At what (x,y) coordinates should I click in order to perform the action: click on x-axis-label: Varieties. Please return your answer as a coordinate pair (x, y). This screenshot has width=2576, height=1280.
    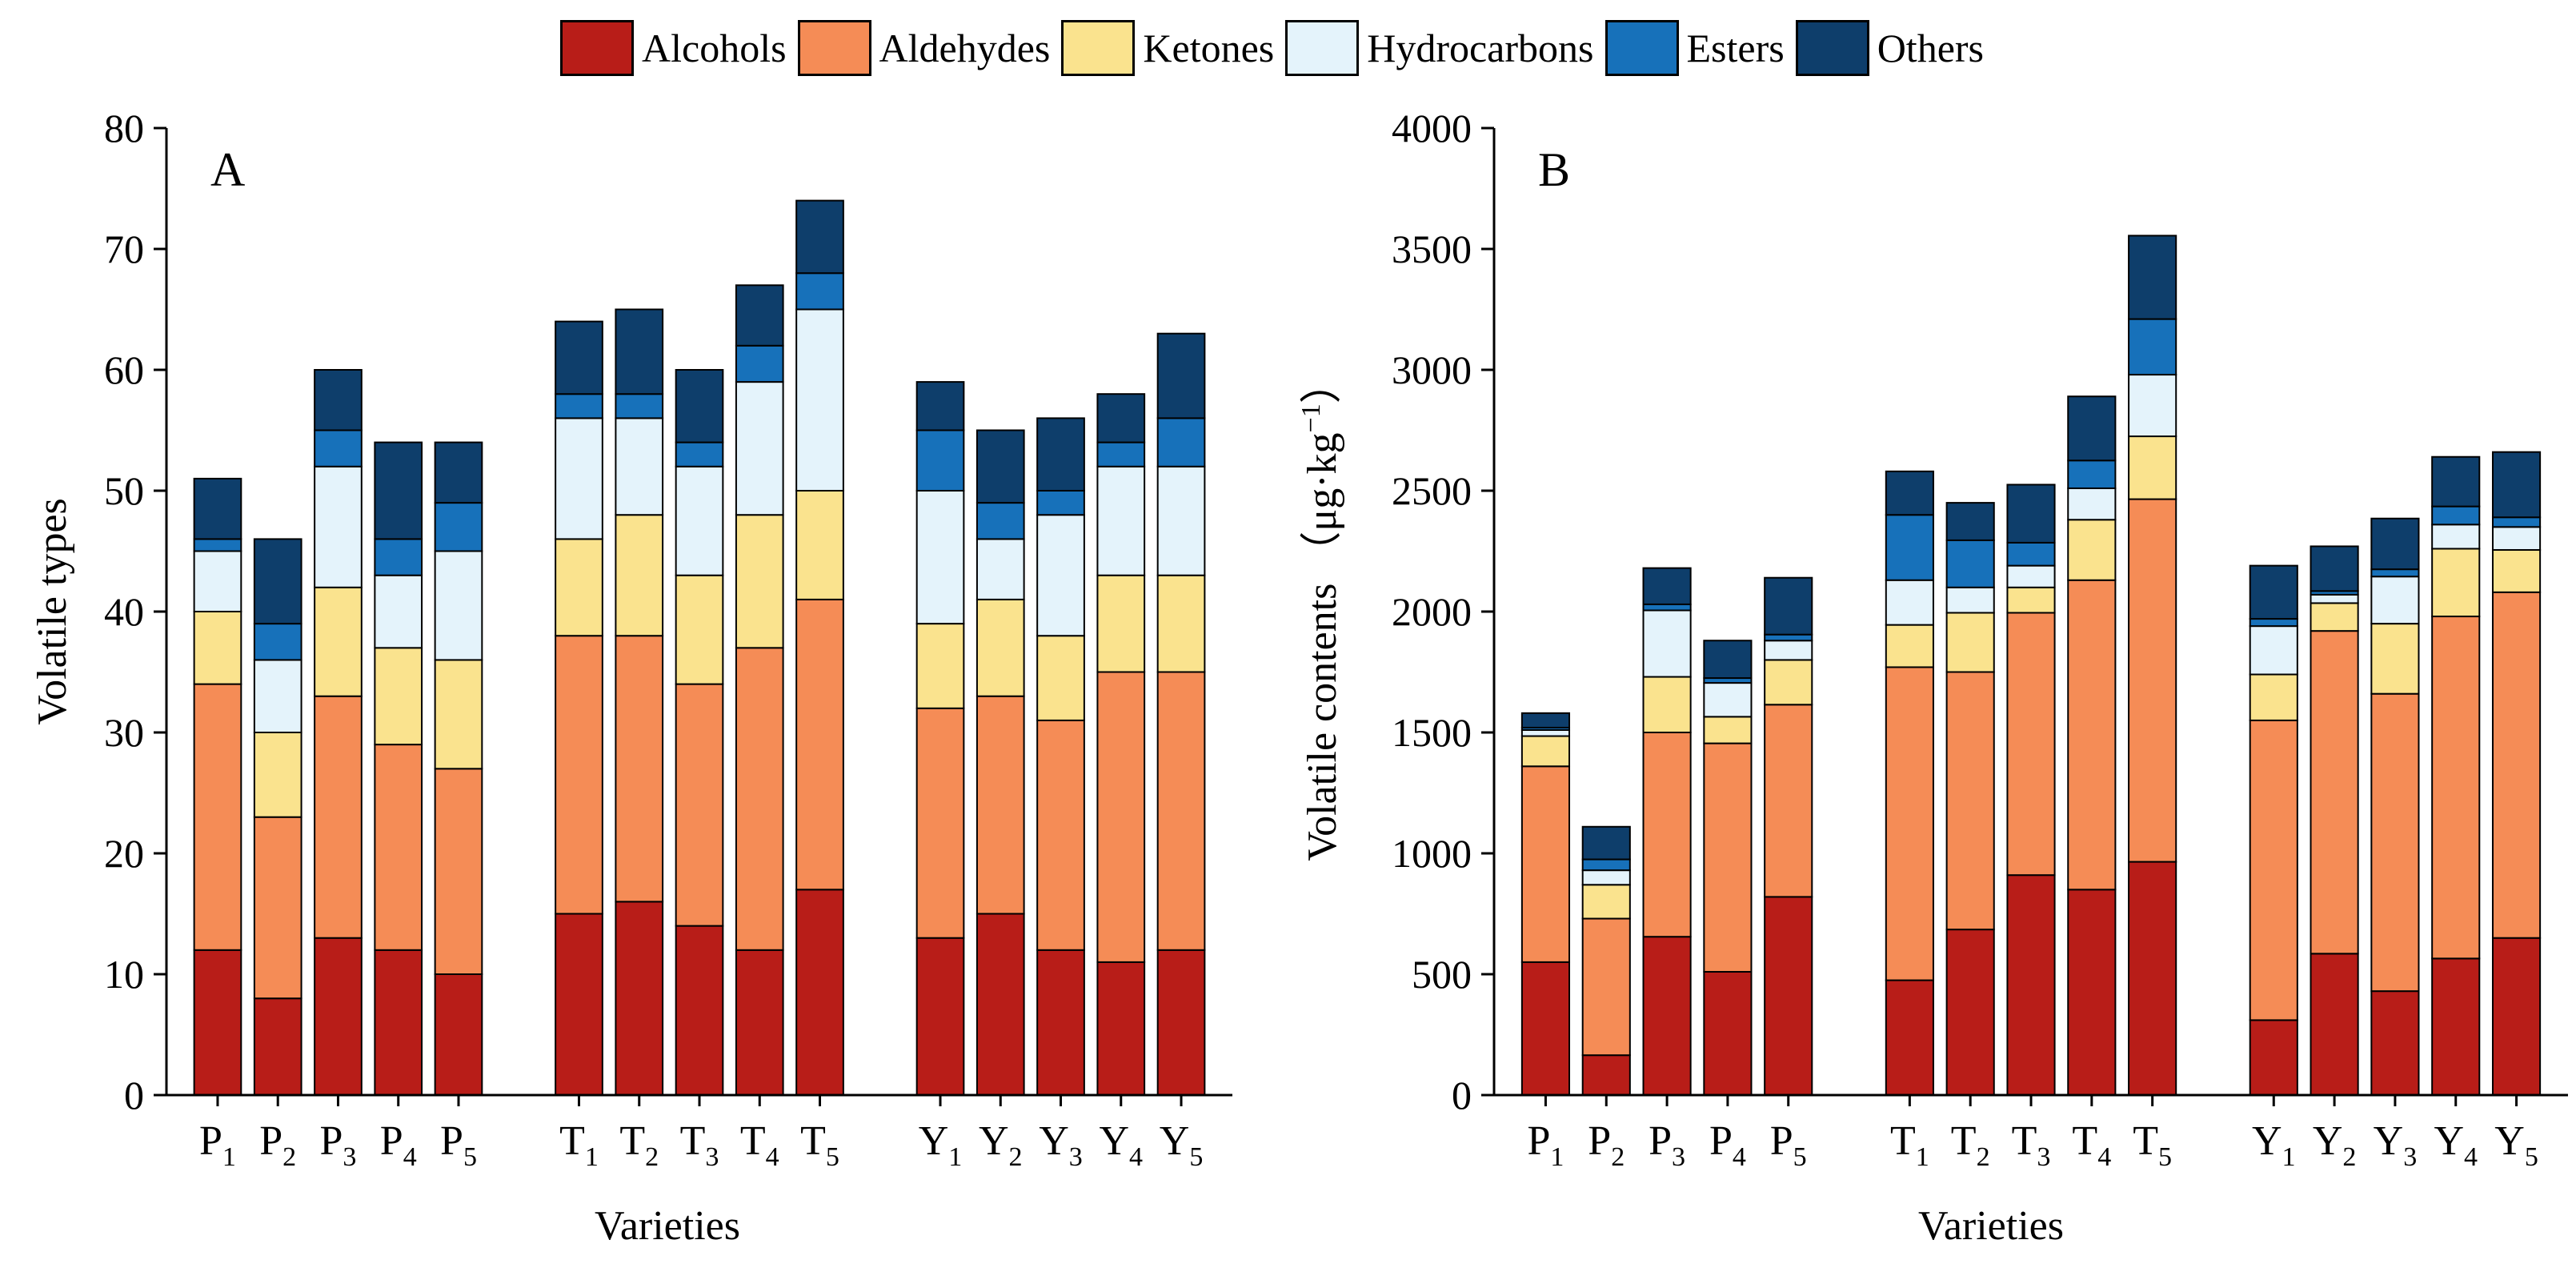
    Looking at the image, I should click on (667, 1226).